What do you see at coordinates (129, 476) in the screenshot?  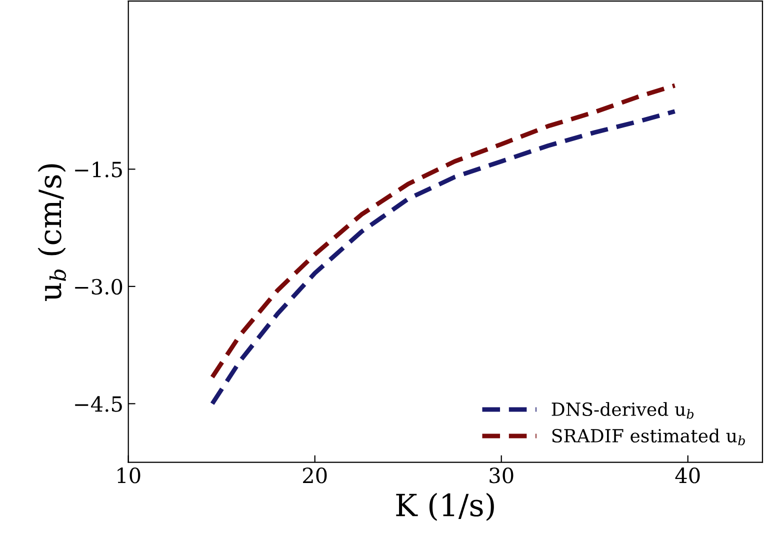 I see `x-tick-label: 10` at bounding box center [129, 476].